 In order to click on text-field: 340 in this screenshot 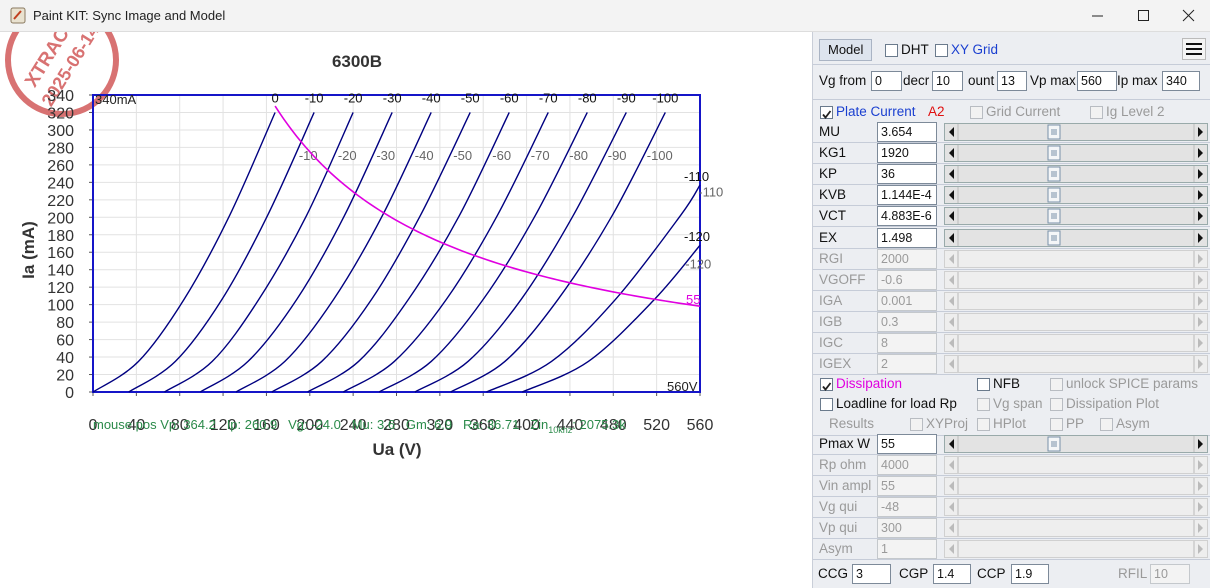, I will do `click(1181, 81)`.